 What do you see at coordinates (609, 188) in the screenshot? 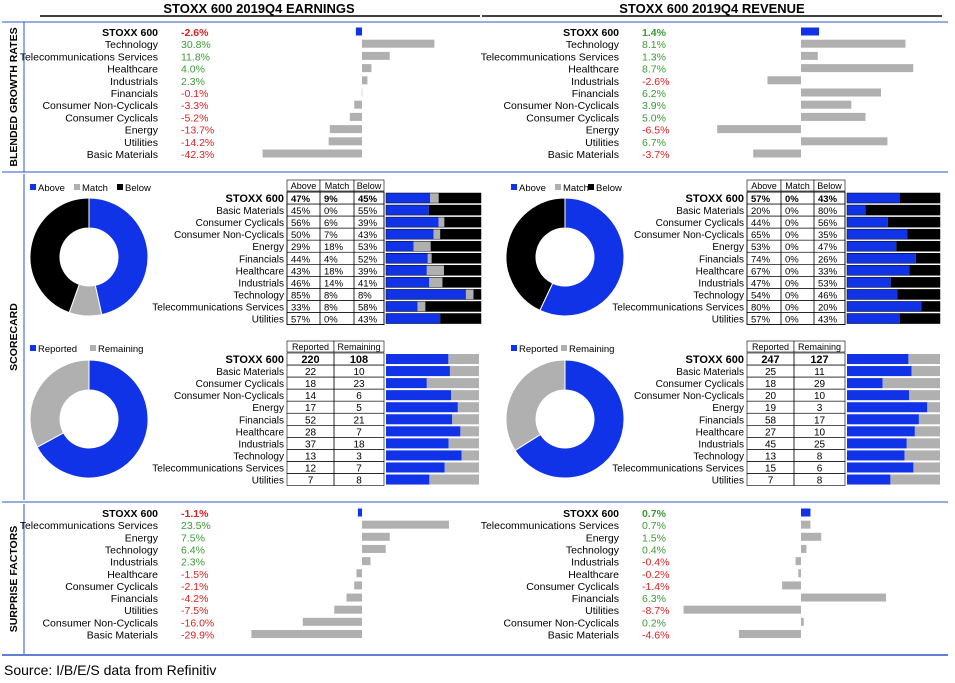
I see `legend-below-label: Below` at bounding box center [609, 188].